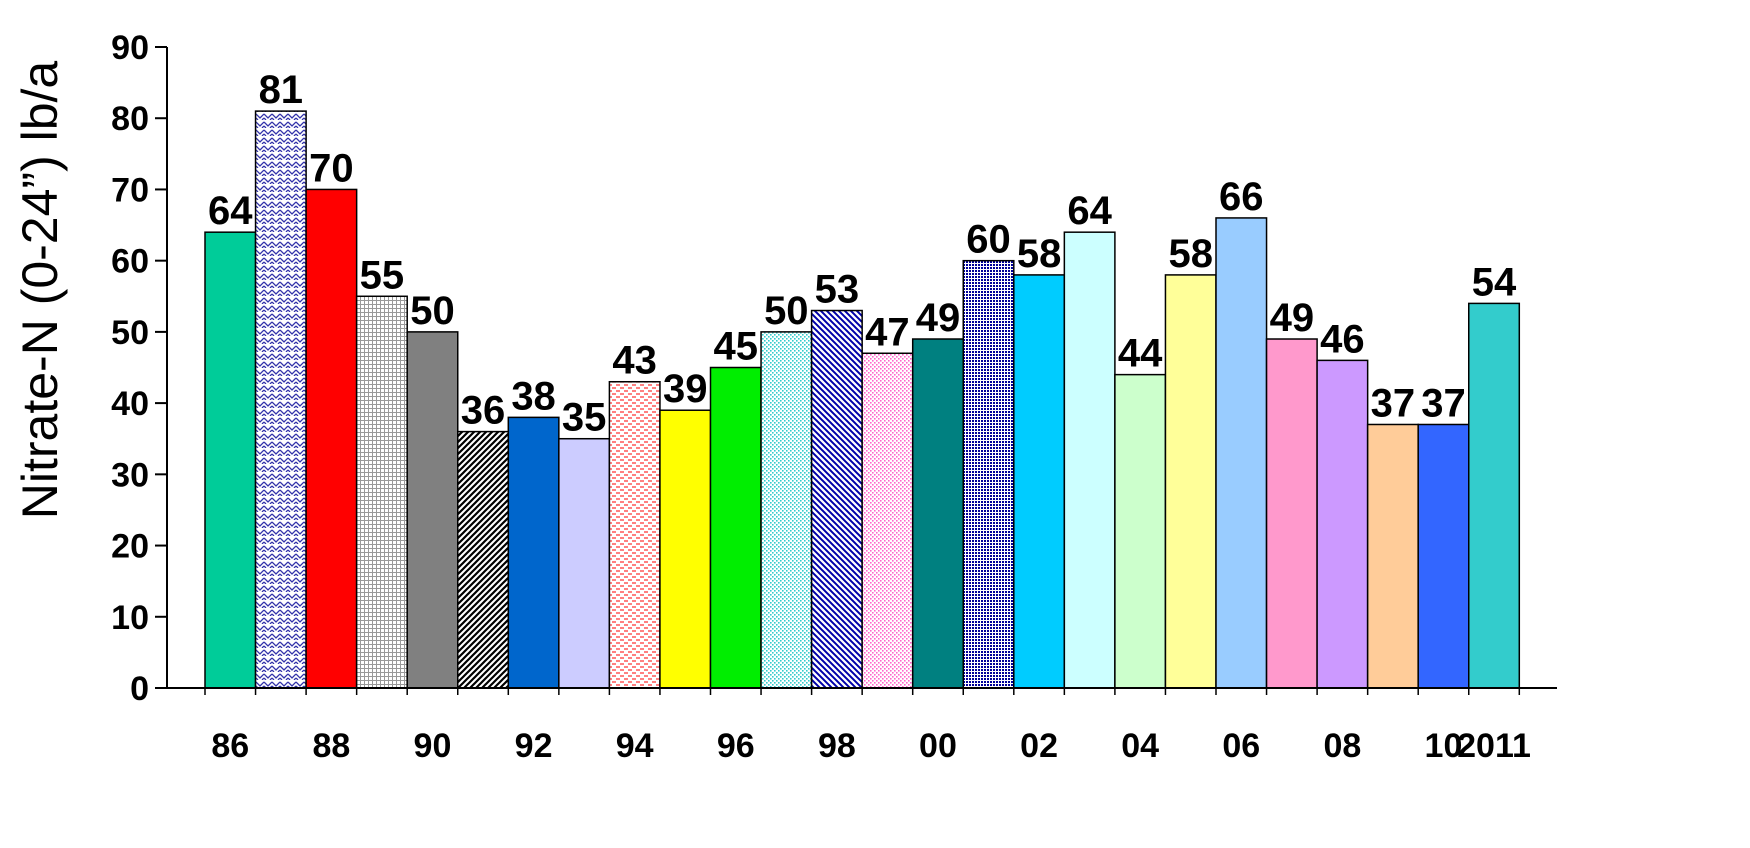 Image resolution: width=1750 pixels, height=848 pixels. I want to click on data-label-07: 49, so click(1292, 318).